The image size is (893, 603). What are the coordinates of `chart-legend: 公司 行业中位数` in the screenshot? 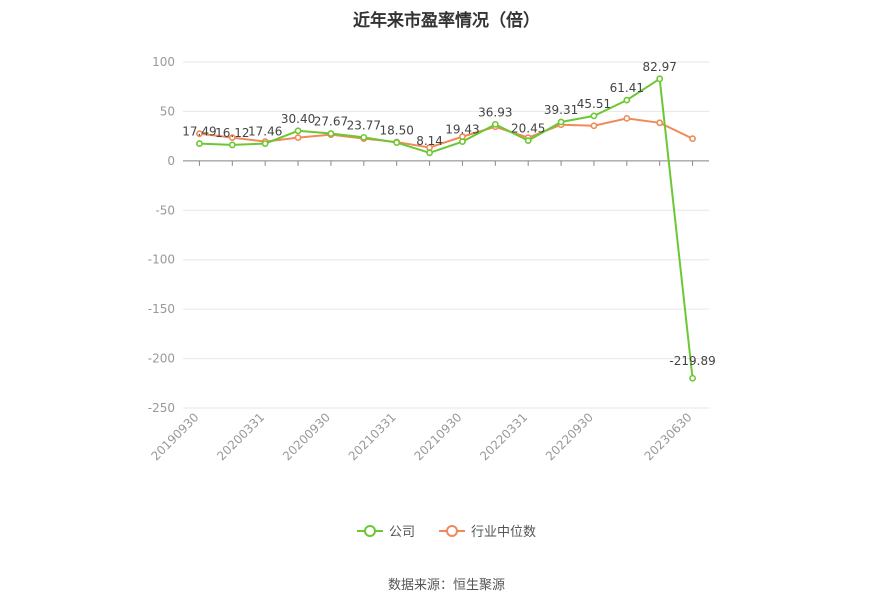 It's located at (446, 530).